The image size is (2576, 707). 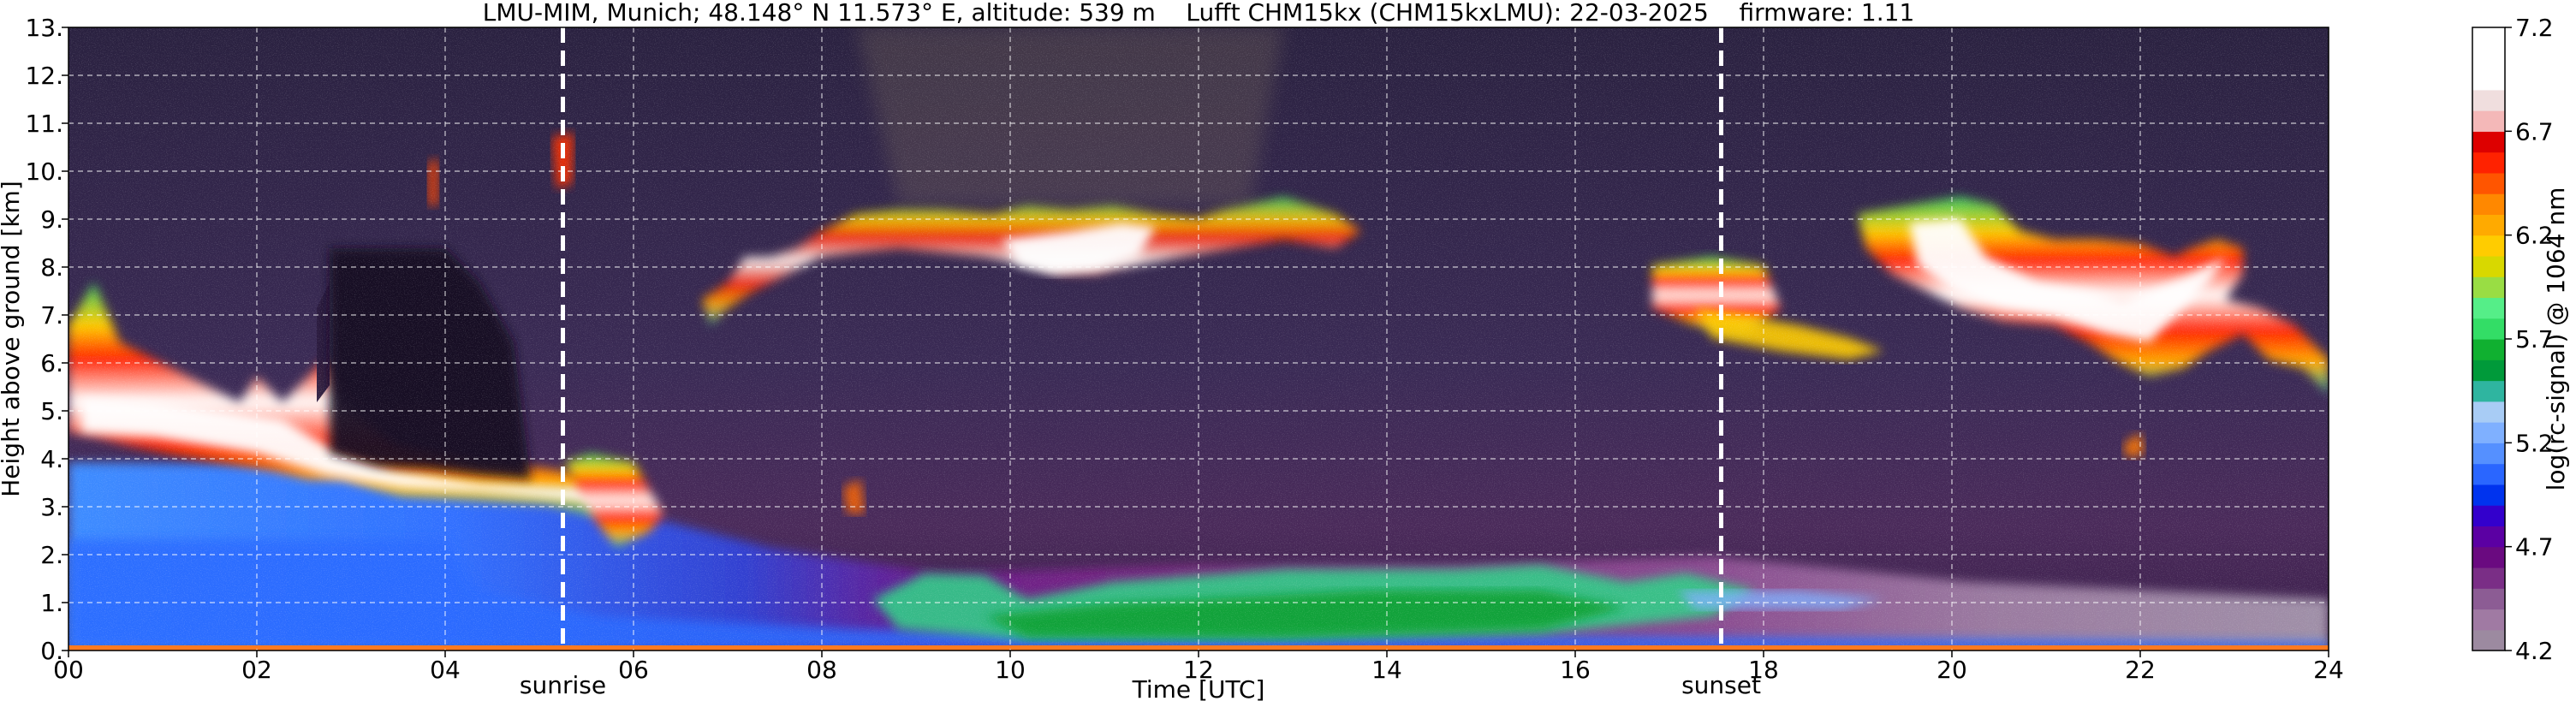 I want to click on y-axis-ticks: 0. 1. 2. 3. 4. 5. 6. 7. 8. 9. 10. 11. 12. 13., so click(x=46, y=339).